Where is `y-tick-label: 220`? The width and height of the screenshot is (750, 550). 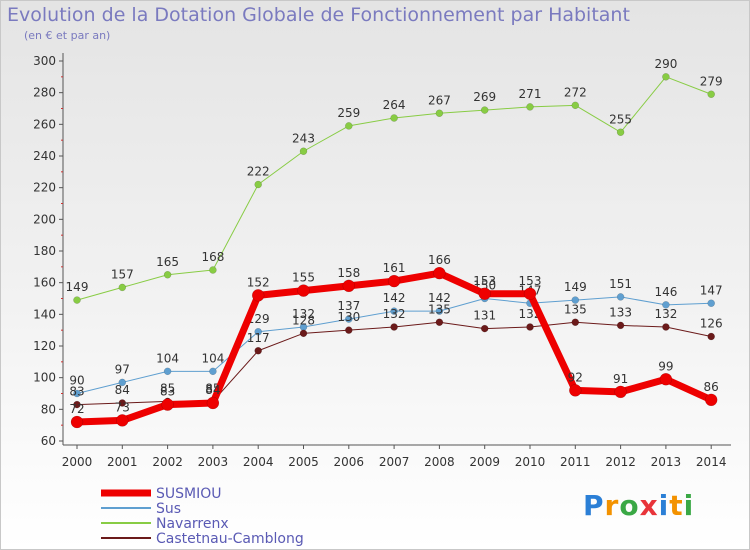 y-tick-label: 220 is located at coordinates (44, 188).